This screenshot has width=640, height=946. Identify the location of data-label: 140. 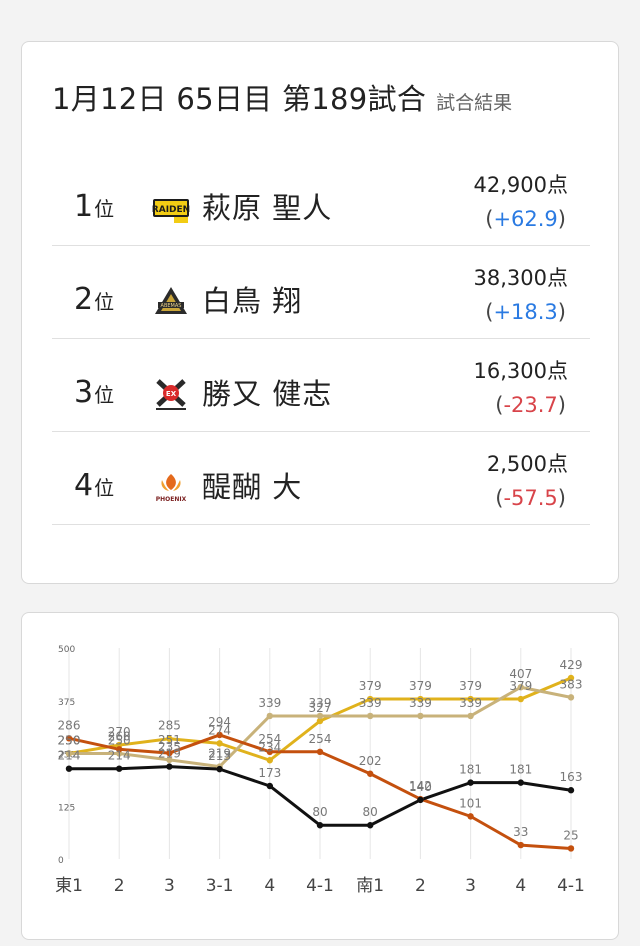
(420, 787).